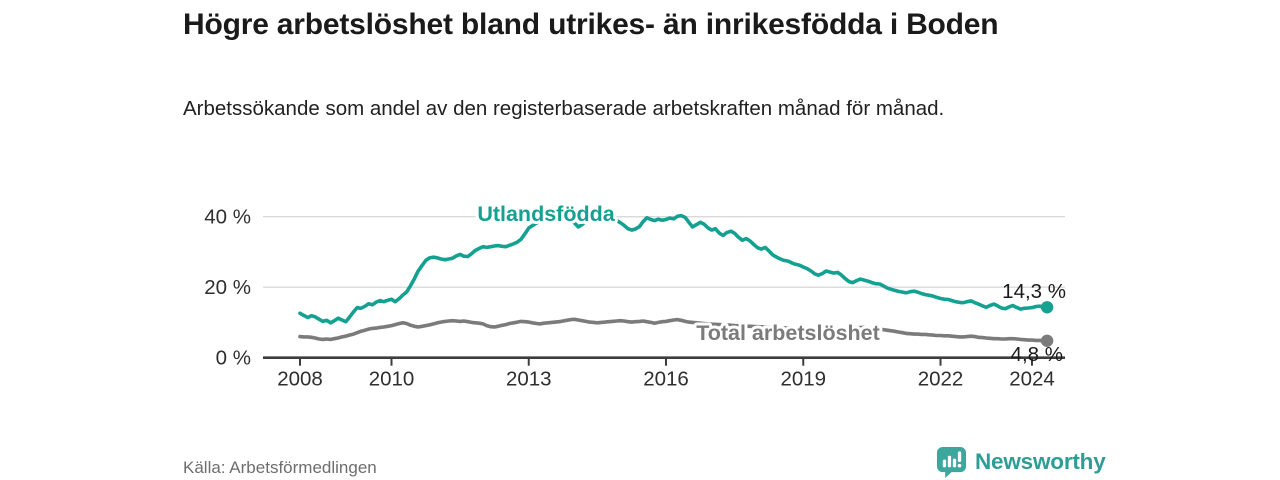 Image resolution: width=1280 pixels, height=480 pixels. I want to click on x-tick-label: 2024, so click(1032, 379).